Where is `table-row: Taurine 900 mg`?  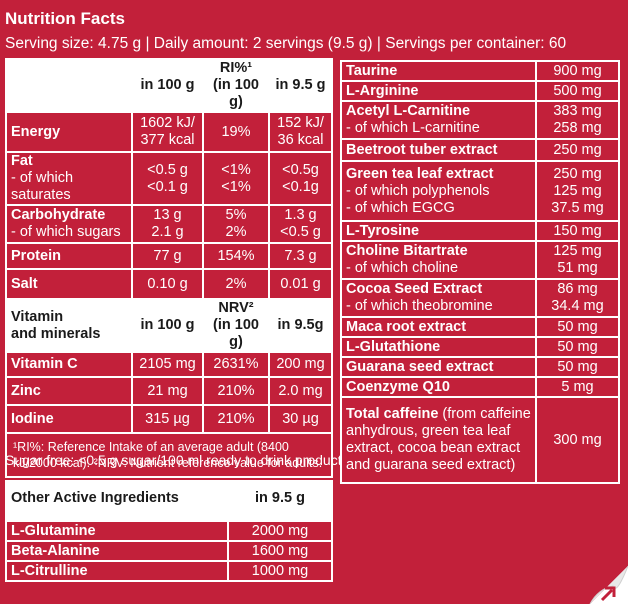 table-row: Taurine 900 mg is located at coordinates (480, 71).